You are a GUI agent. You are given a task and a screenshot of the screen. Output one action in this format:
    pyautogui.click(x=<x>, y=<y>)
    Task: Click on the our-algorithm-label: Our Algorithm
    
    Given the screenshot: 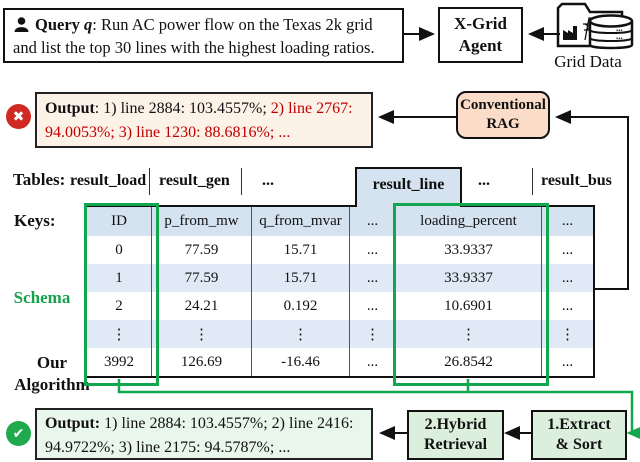 What is the action you would take?
    pyautogui.click(x=52, y=374)
    